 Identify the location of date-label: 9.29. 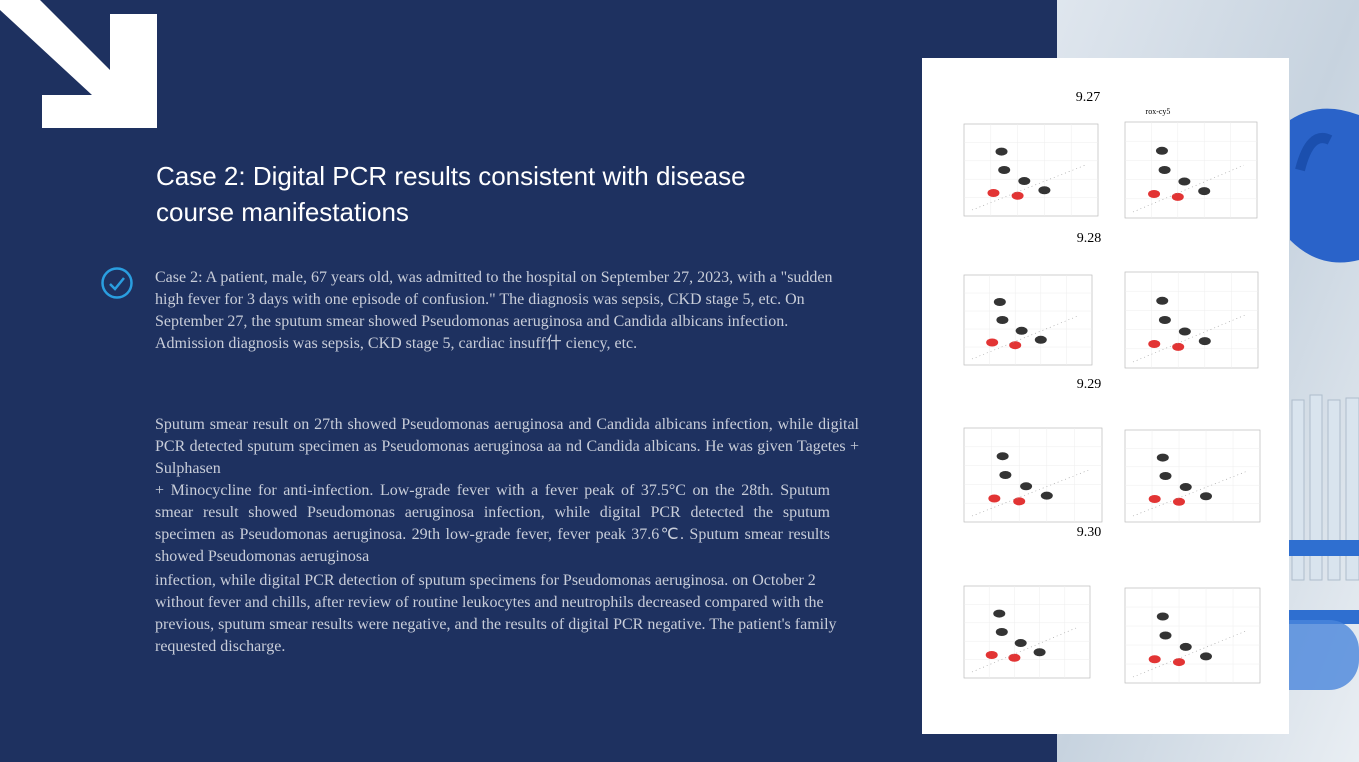
(1089, 384).